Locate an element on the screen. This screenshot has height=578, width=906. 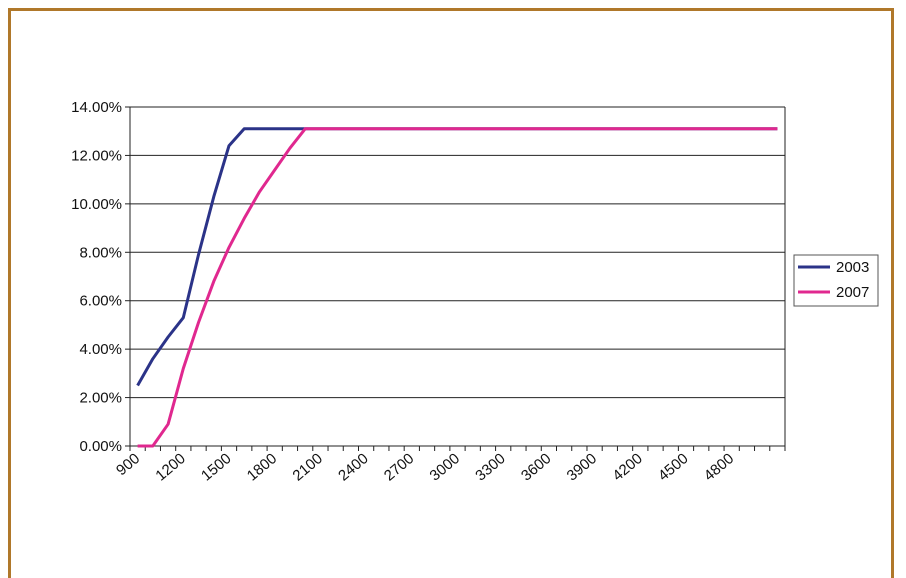
x-tick-label: 4500 is located at coordinates (673, 467).